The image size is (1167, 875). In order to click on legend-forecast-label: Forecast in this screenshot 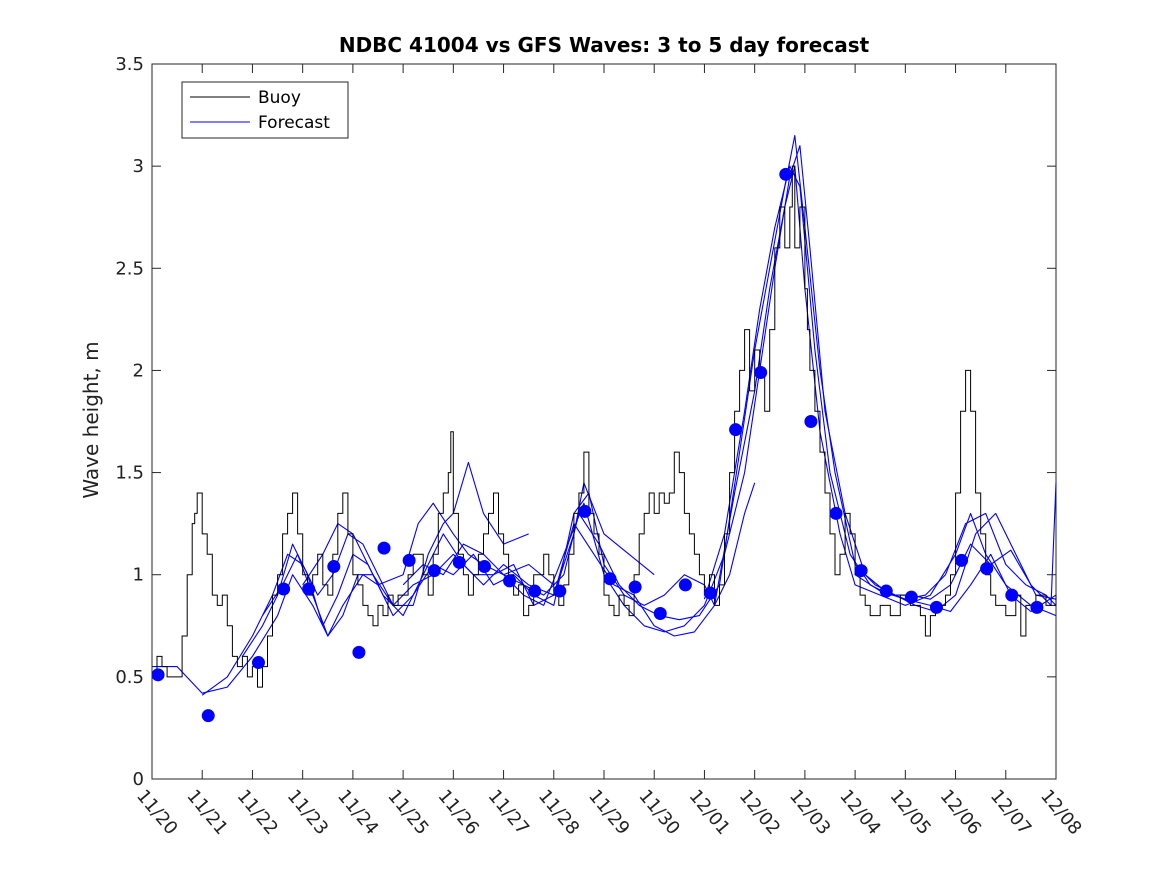, I will do `click(294, 123)`.